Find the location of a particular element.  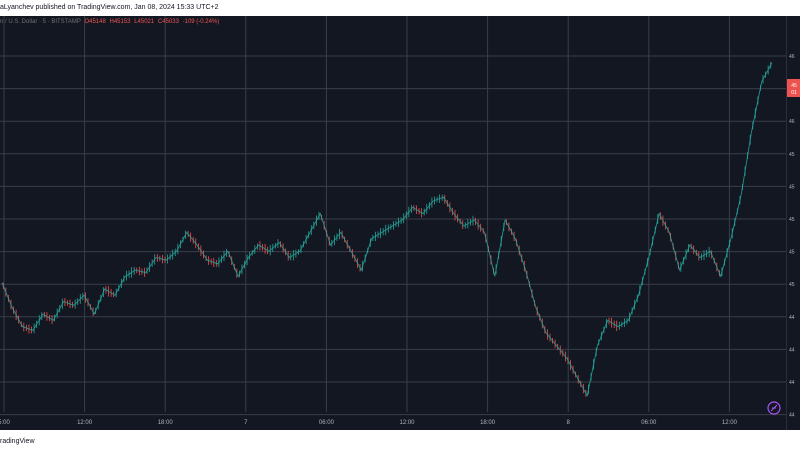

logo-mark is located at coordinates (774, 408).